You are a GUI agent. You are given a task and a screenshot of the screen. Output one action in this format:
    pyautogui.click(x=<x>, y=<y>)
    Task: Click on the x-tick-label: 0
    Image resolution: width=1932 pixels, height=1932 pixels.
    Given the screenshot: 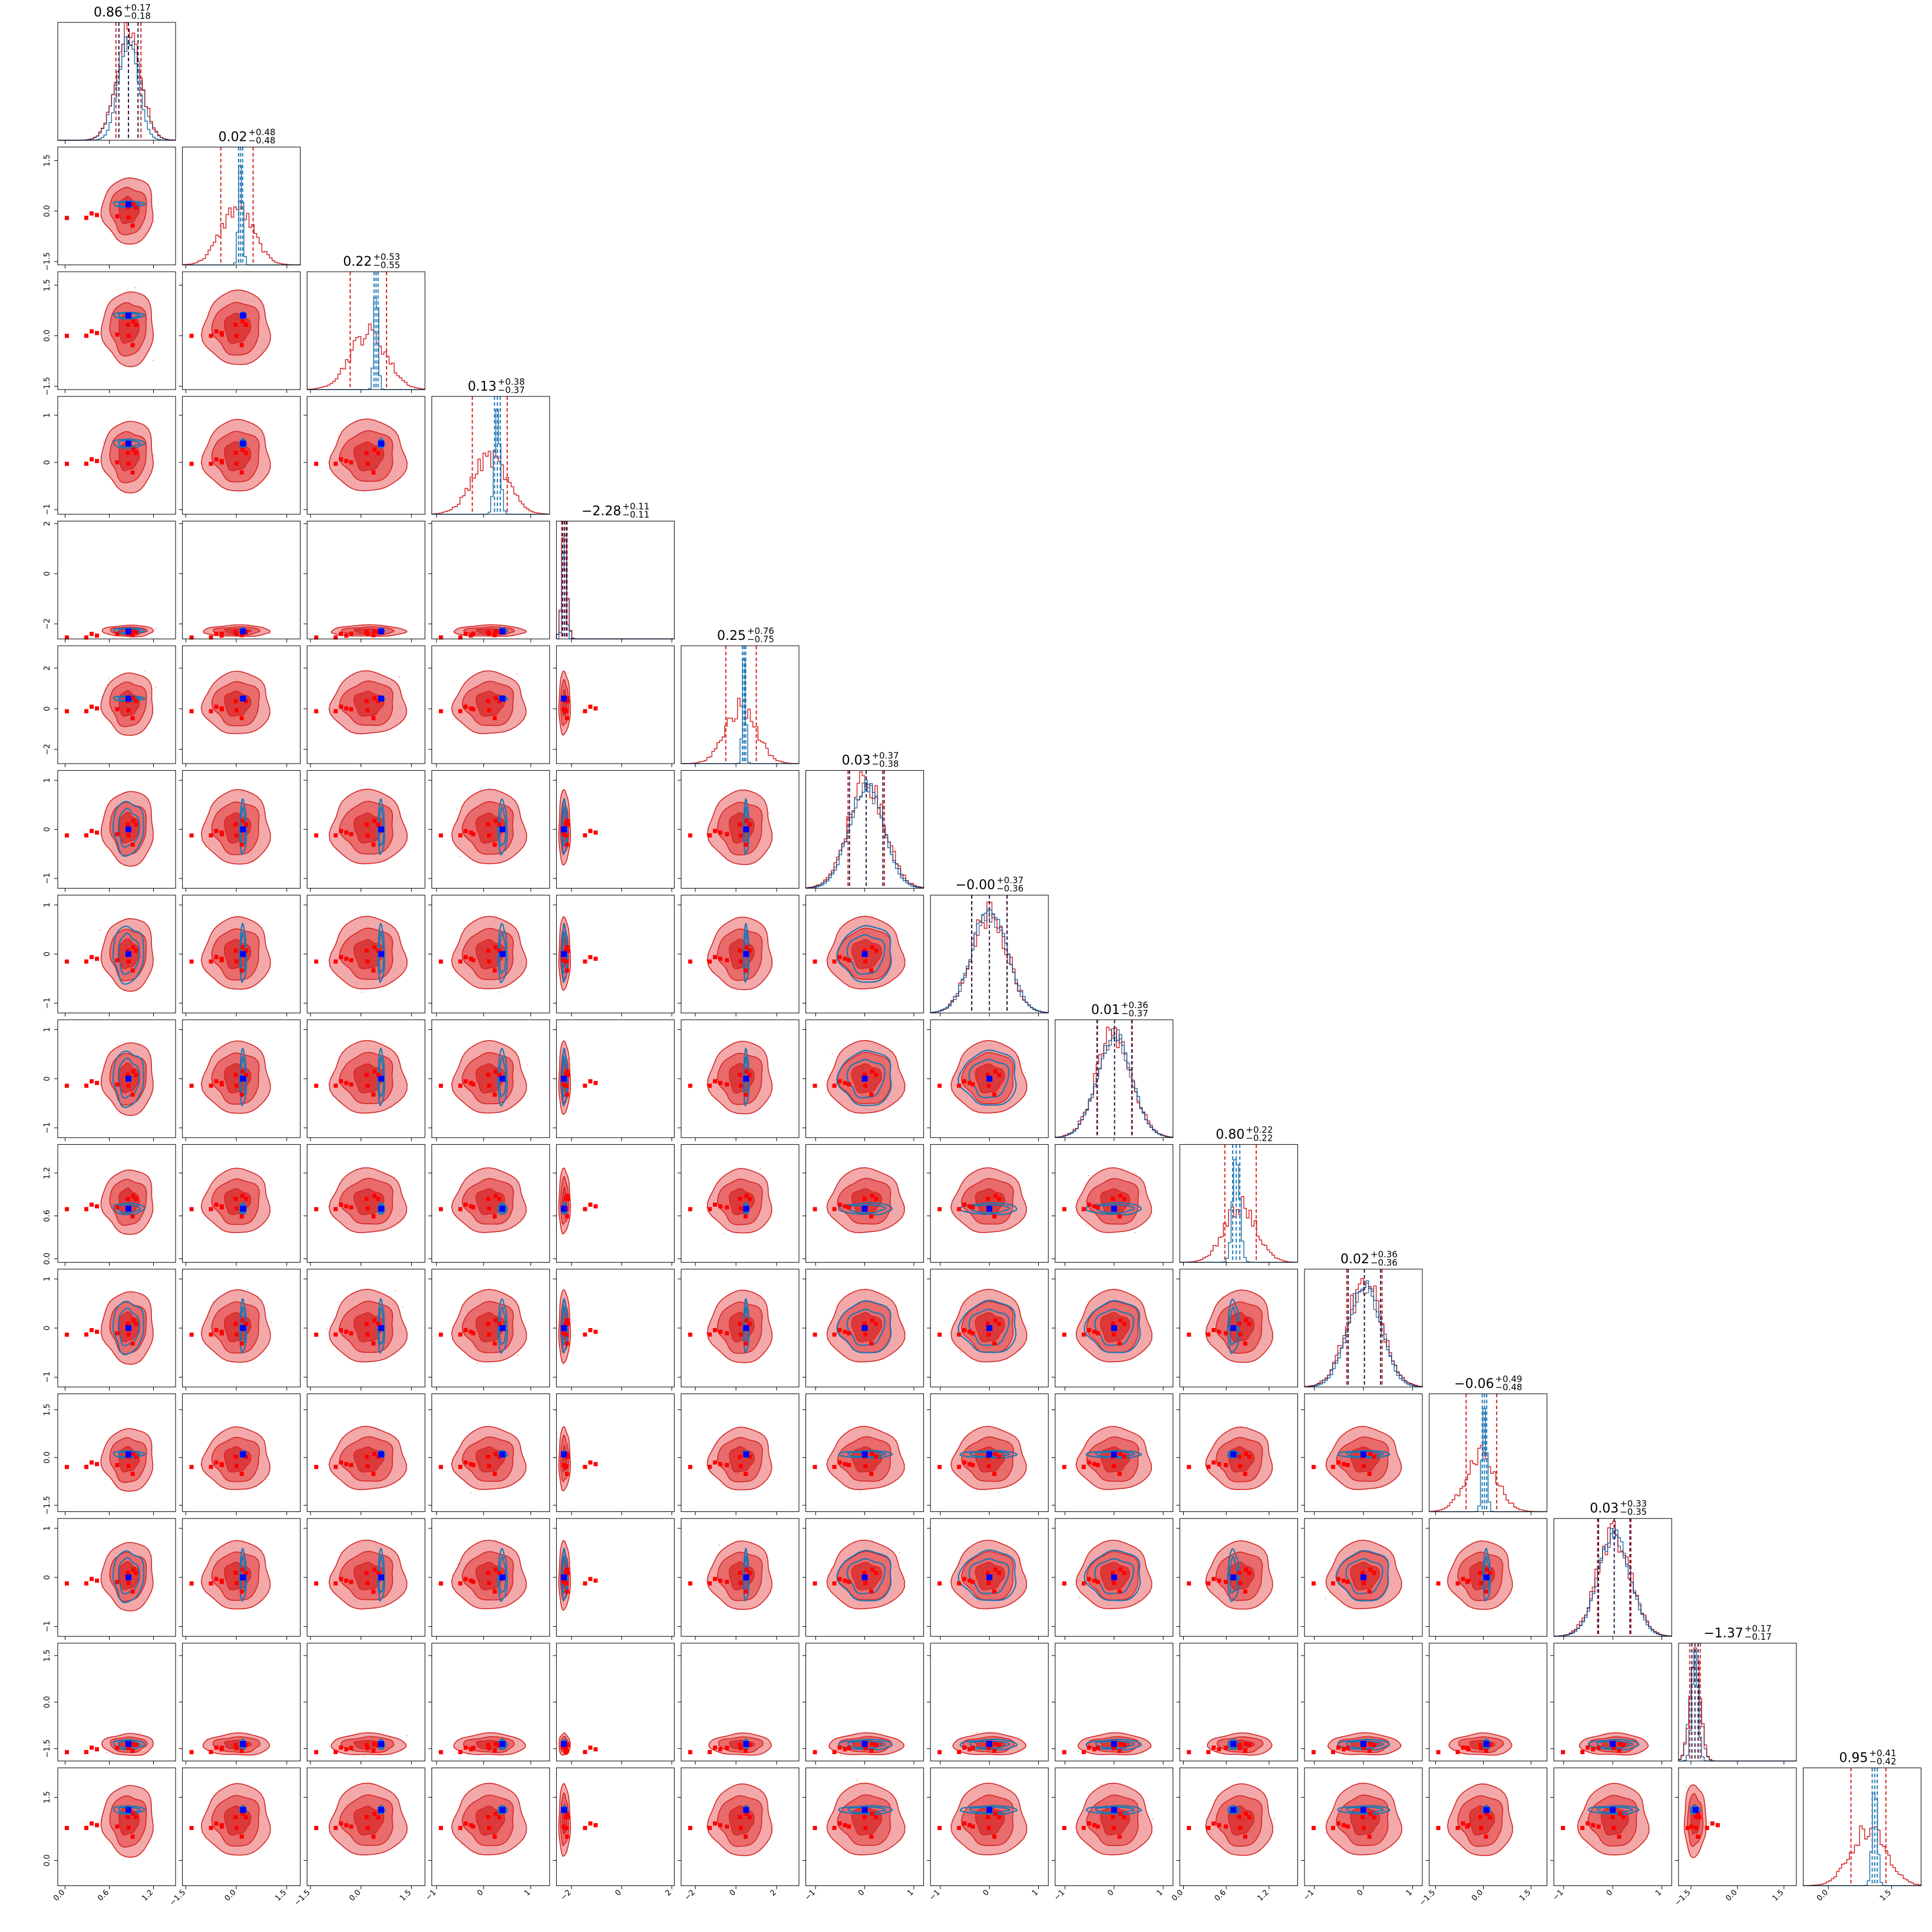 What is the action you would take?
    pyautogui.click(x=862, y=1893)
    